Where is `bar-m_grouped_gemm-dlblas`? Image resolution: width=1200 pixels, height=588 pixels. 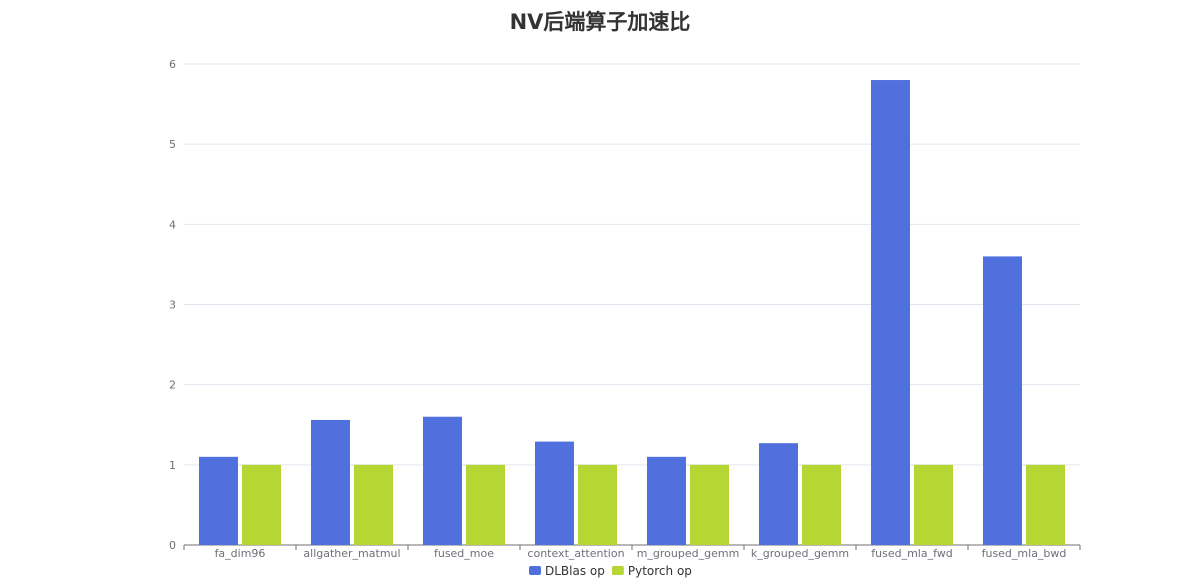
bar-m_grouped_gemm-dlblas is located at coordinates (666, 500).